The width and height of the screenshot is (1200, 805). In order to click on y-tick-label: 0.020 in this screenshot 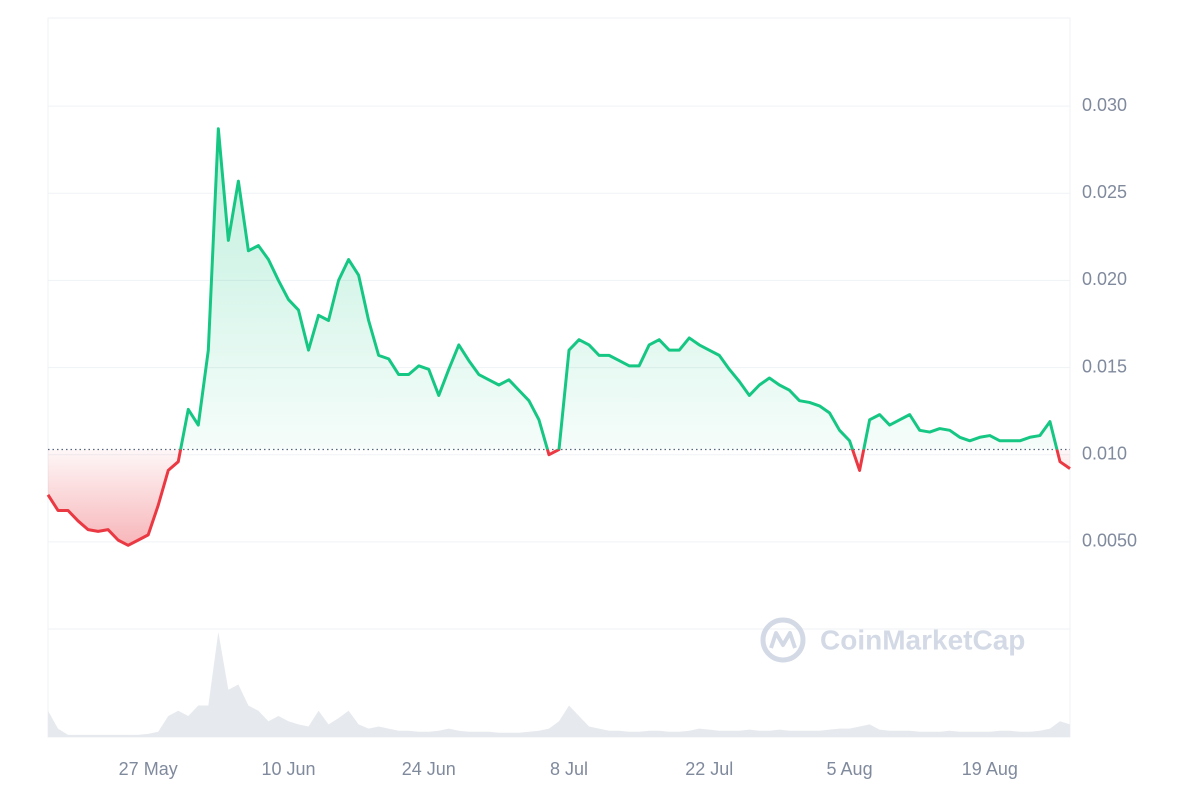, I will do `click(1104, 279)`.